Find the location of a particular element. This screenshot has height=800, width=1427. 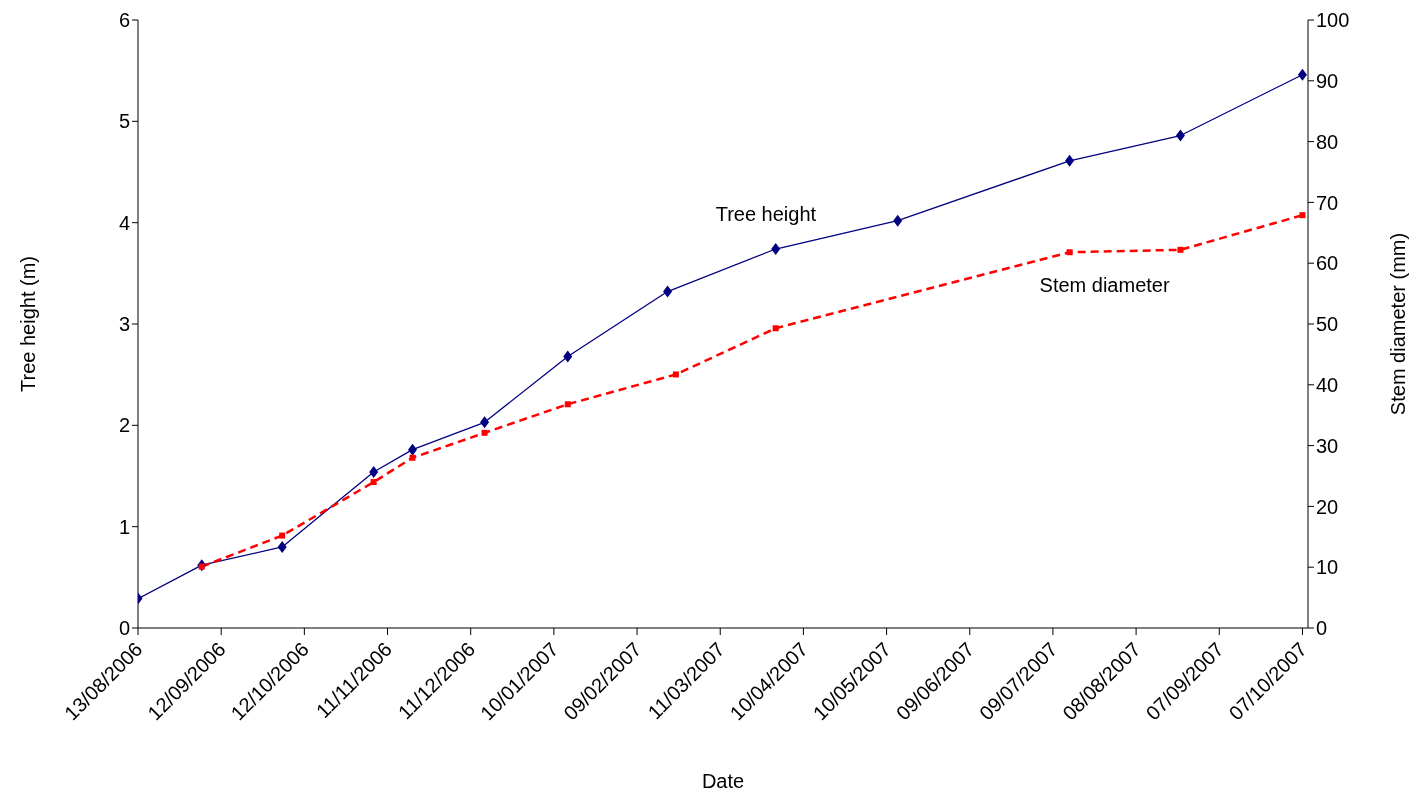

y-axis-title: Tree height (m) is located at coordinates (28, 324).